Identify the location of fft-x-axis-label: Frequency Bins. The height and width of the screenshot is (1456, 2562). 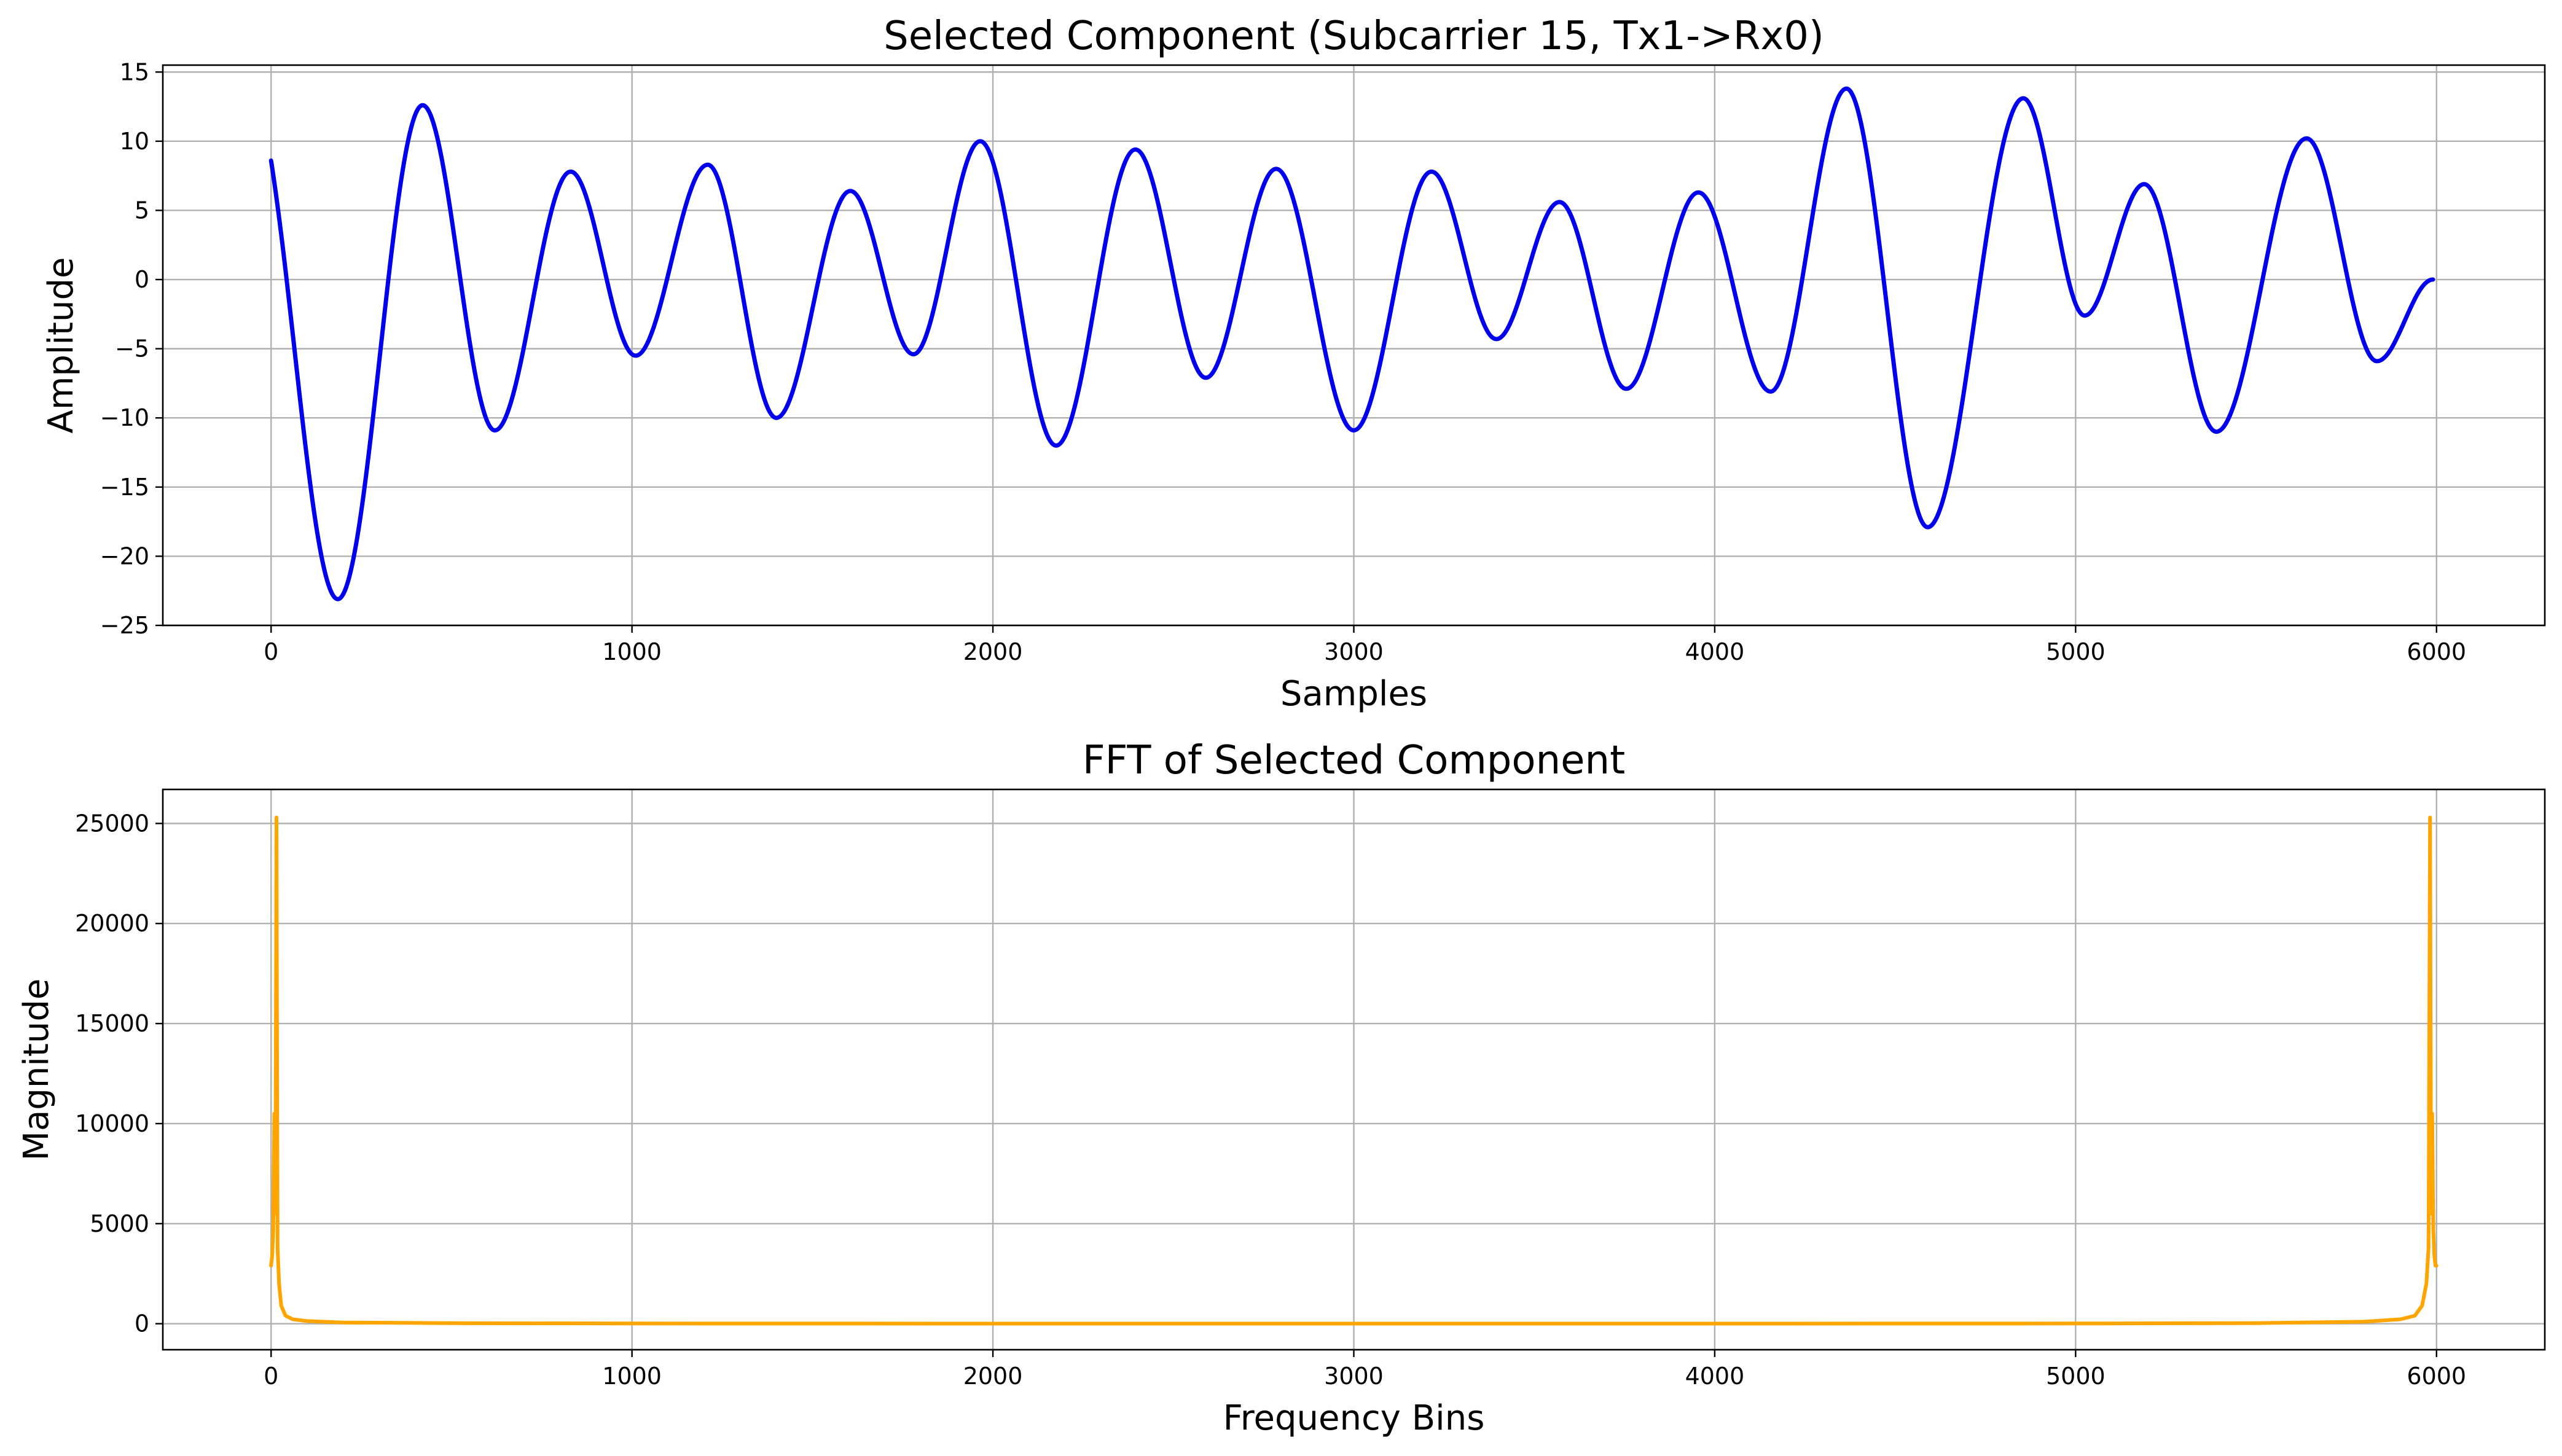
(1354, 1418).